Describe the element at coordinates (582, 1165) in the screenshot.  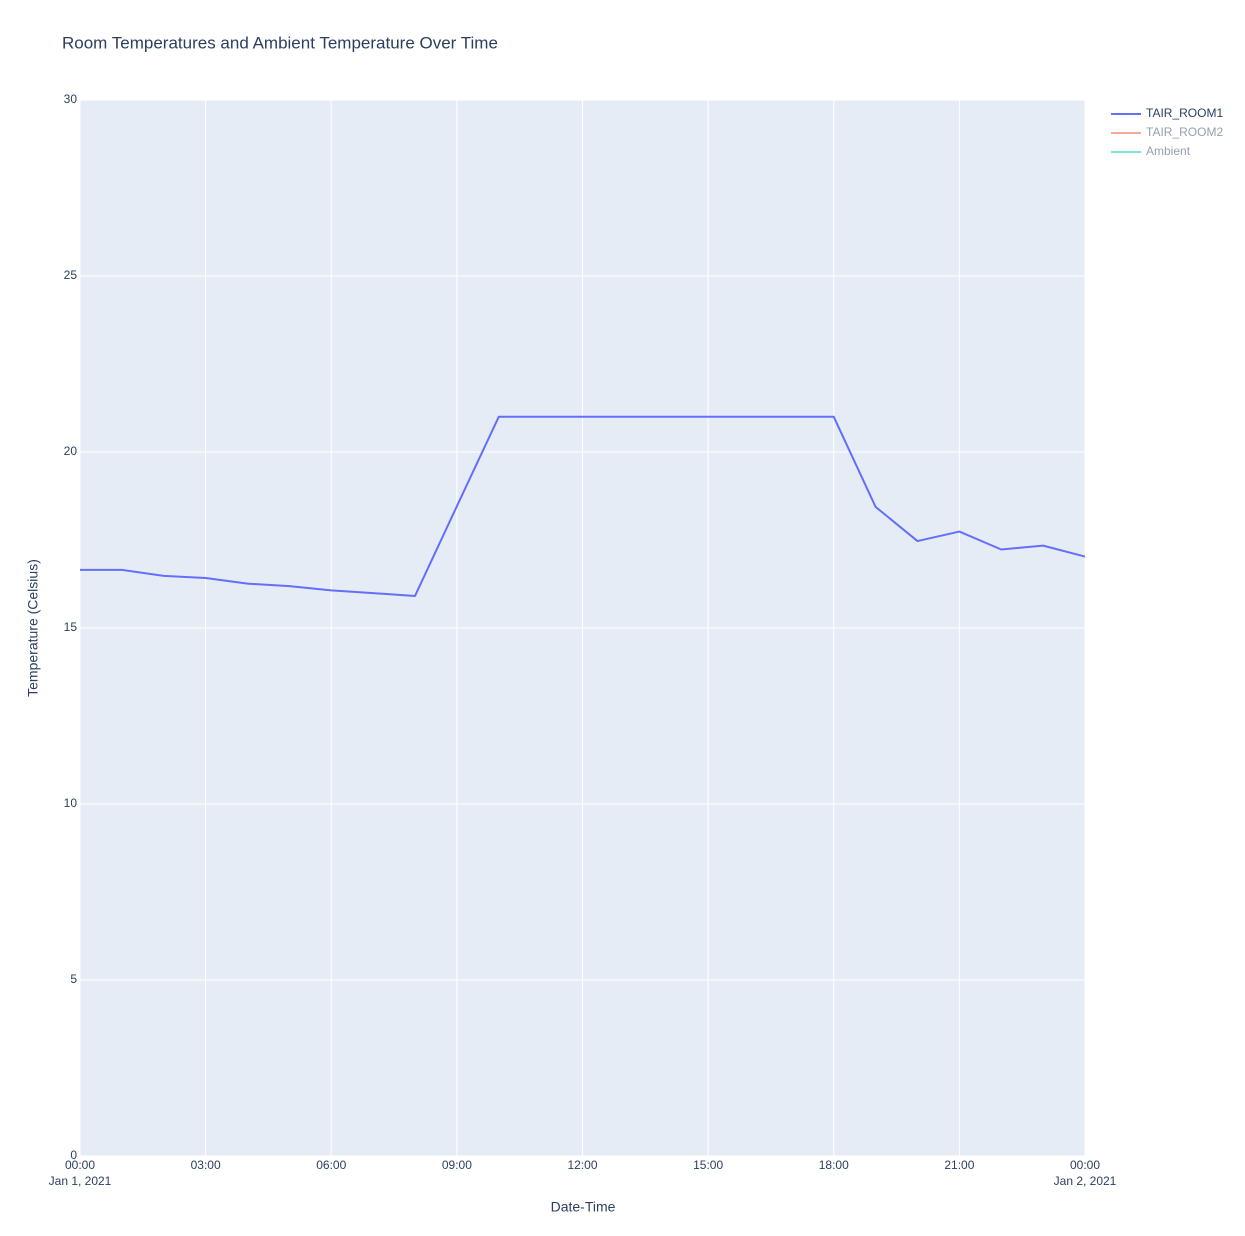
I see `x-tick-label: 12:00` at that location.